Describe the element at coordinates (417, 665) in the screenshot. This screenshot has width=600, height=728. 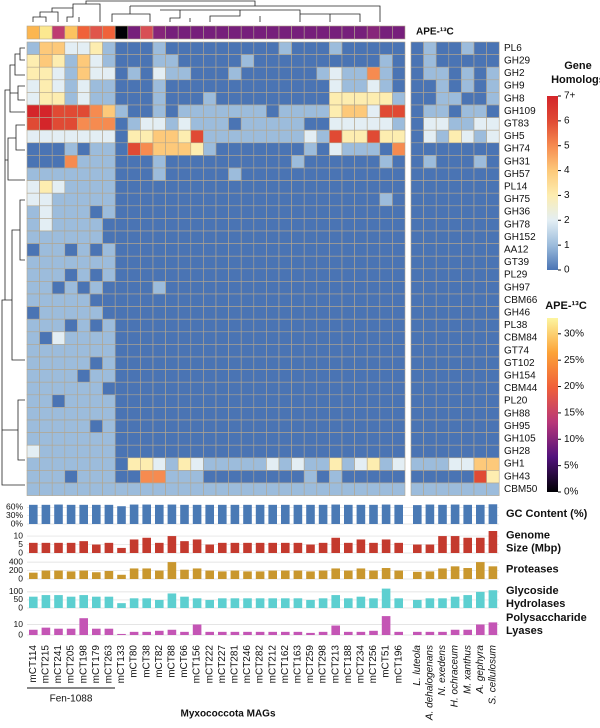
I see `column-label: L. luteola` at that location.